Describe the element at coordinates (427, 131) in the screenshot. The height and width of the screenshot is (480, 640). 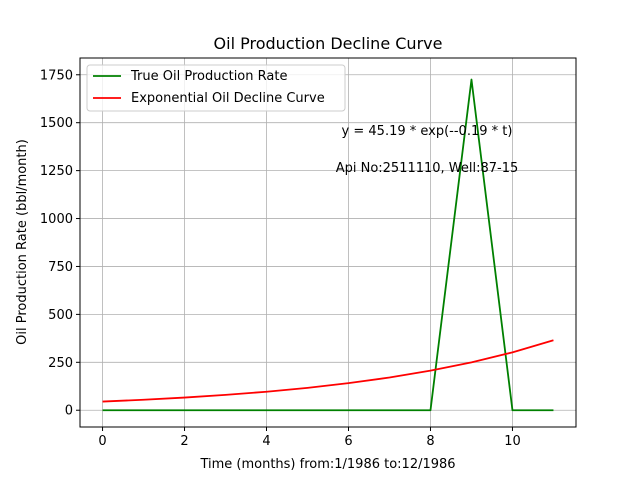
I see `equation-annotation: y = 45.19 * exp(--0.19 * t)` at that location.